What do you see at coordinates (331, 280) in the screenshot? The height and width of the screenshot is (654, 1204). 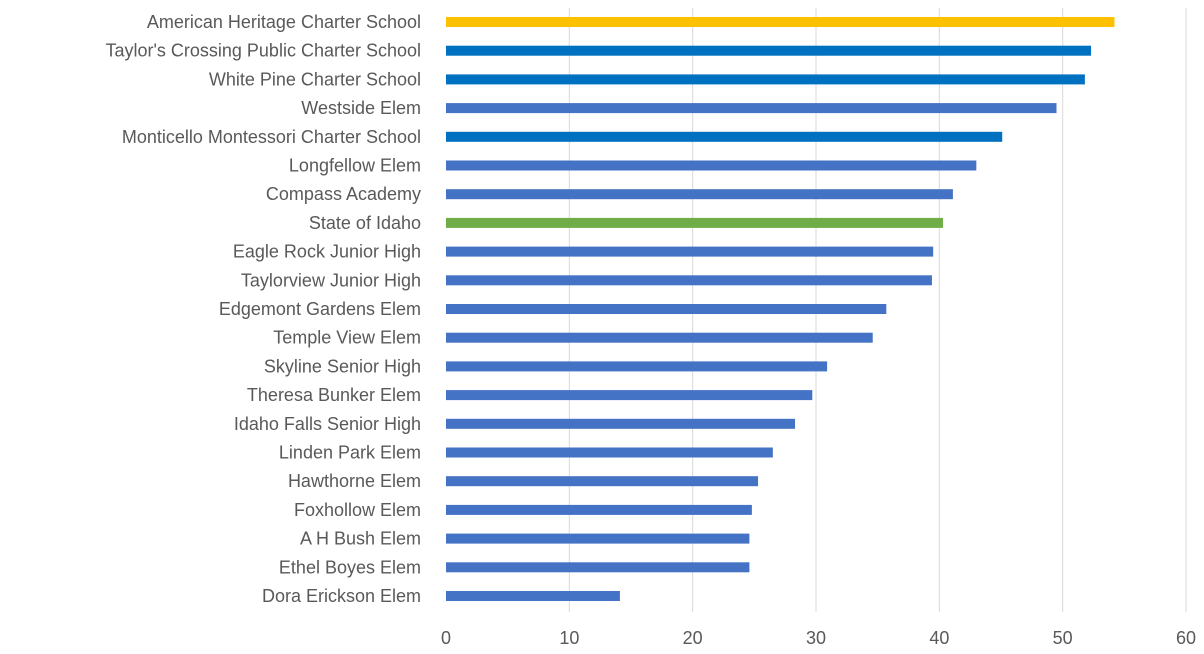 I see `category-label: Taylorview Junior High` at bounding box center [331, 280].